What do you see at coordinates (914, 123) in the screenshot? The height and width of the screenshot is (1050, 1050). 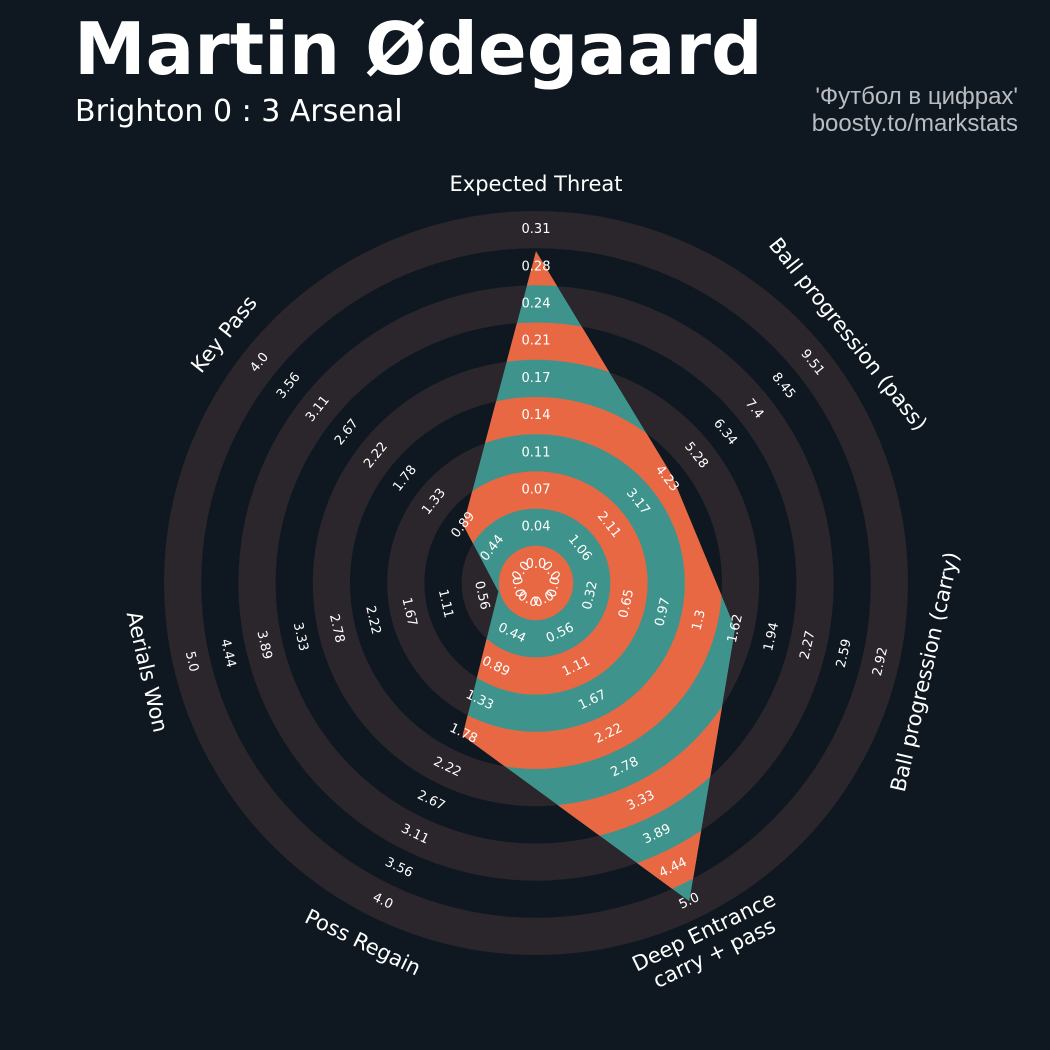 I see `credit-line-2: boosty.to/markstats` at bounding box center [914, 123].